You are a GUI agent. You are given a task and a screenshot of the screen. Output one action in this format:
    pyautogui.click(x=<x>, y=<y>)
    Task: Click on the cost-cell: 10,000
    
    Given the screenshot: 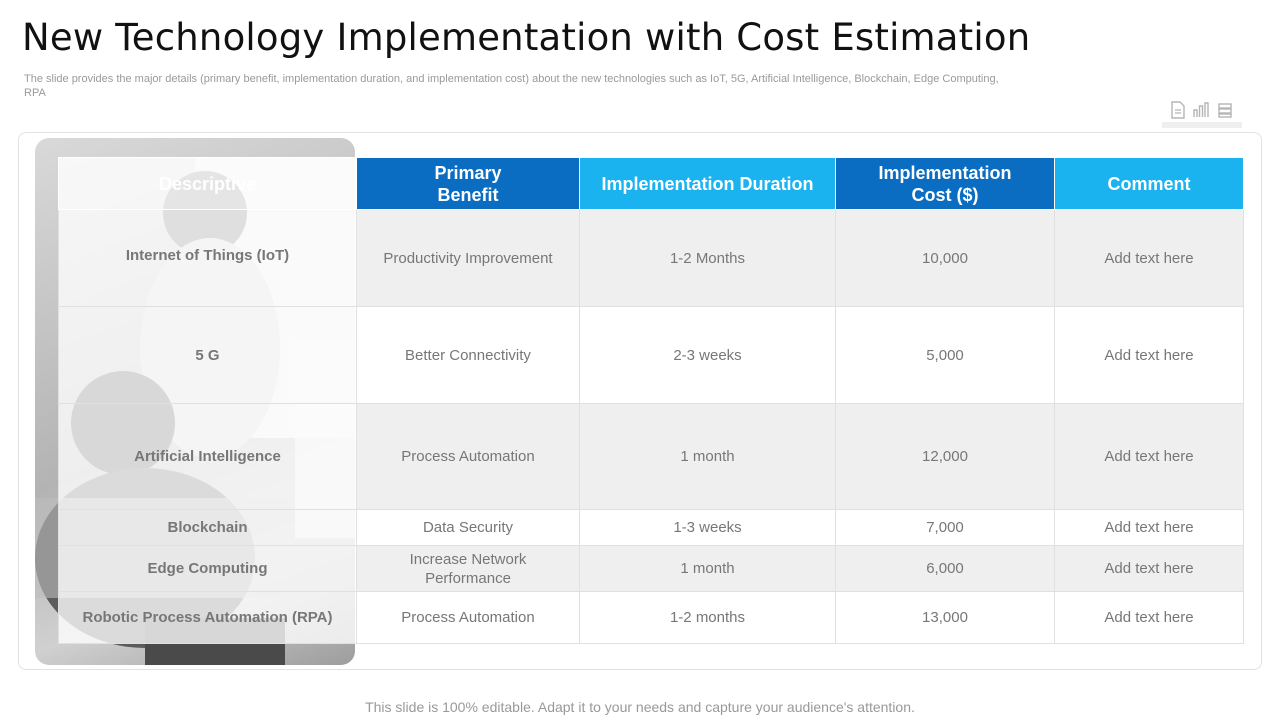 What is the action you would take?
    pyautogui.click(x=945, y=258)
    